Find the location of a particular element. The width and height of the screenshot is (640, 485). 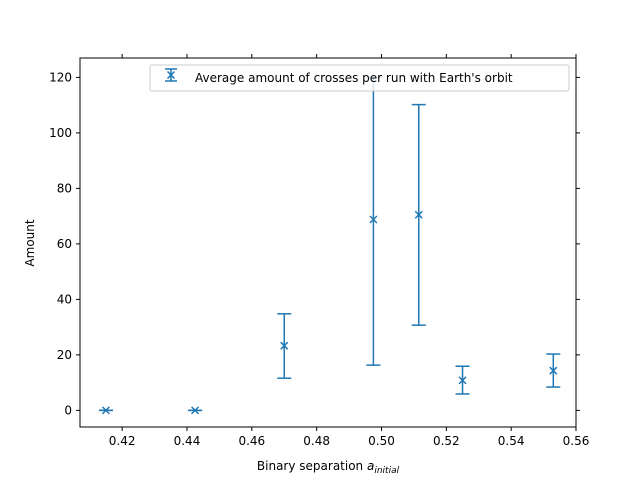

y-tick-label: 80 is located at coordinates (64, 188).